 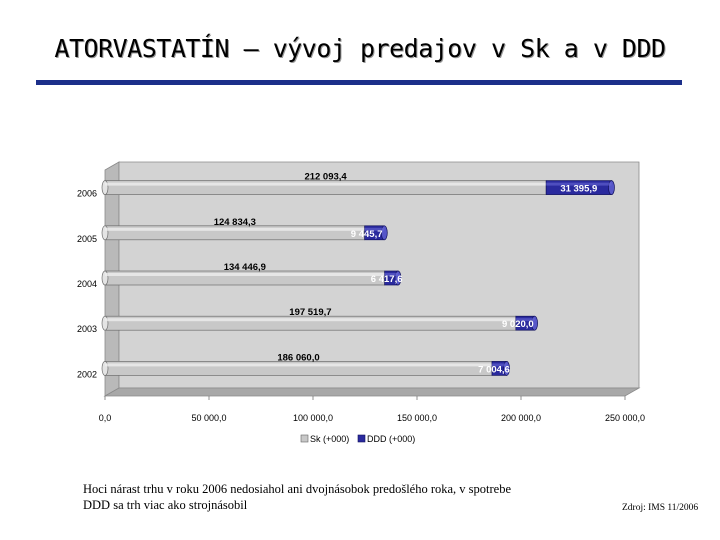 I want to click on data-label-sk: 186 060,0, so click(x=298, y=357).